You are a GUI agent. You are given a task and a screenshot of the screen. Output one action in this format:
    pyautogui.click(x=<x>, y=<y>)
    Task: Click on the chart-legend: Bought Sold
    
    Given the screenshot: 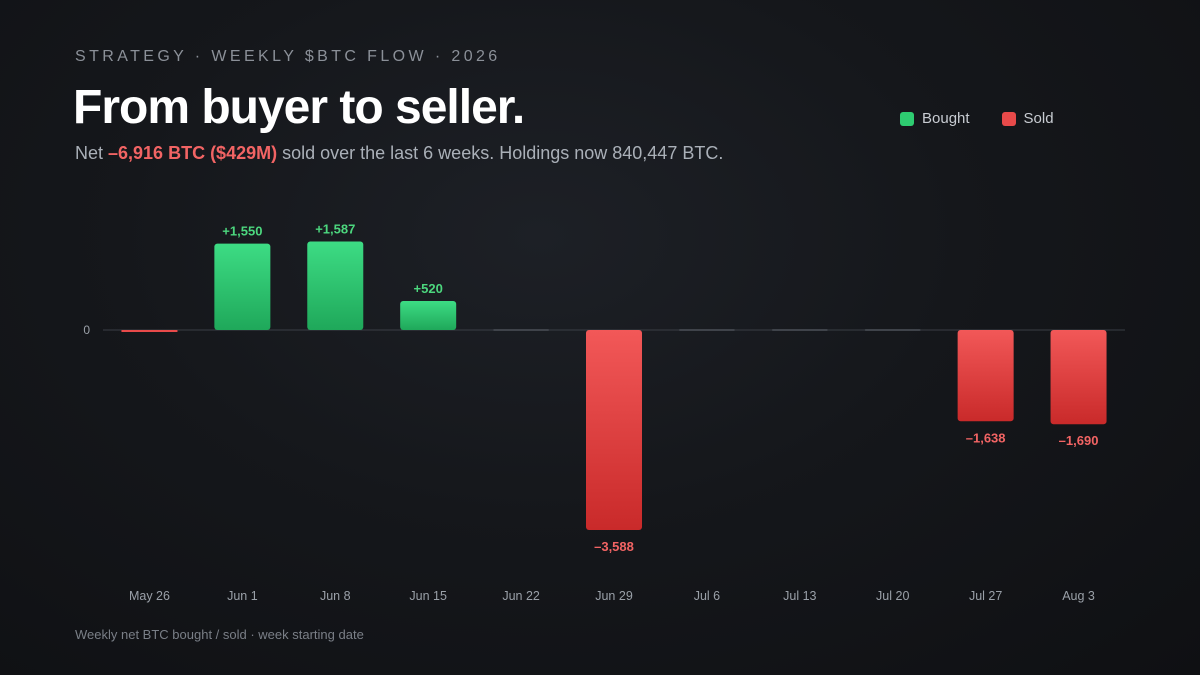 What is the action you would take?
    pyautogui.click(x=977, y=118)
    